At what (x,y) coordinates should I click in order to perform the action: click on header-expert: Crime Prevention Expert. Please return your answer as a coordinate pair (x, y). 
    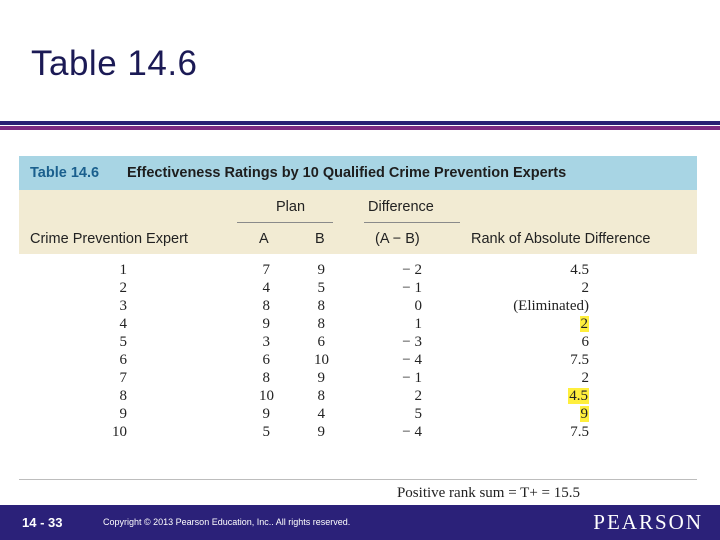
    Looking at the image, I should click on (109, 239).